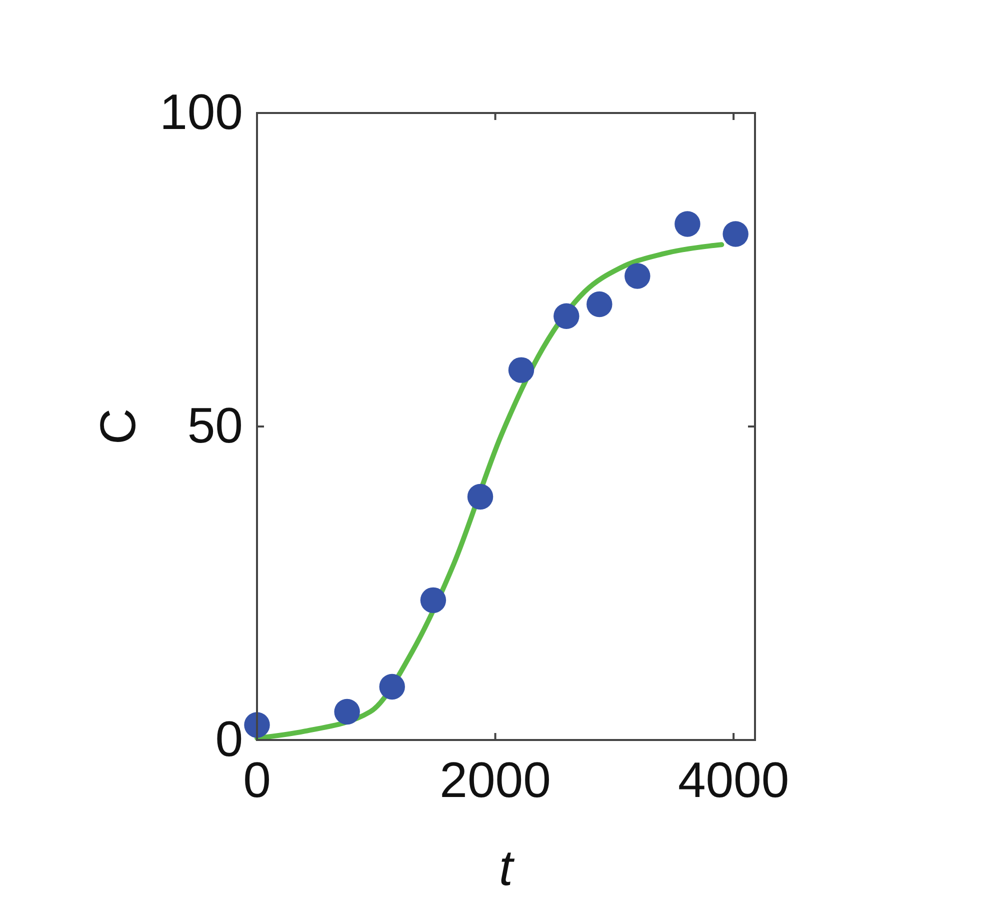 Image resolution: width=1000 pixels, height=915 pixels. What do you see at coordinates (118, 426) in the screenshot?
I see `y-axis-title: C` at bounding box center [118, 426].